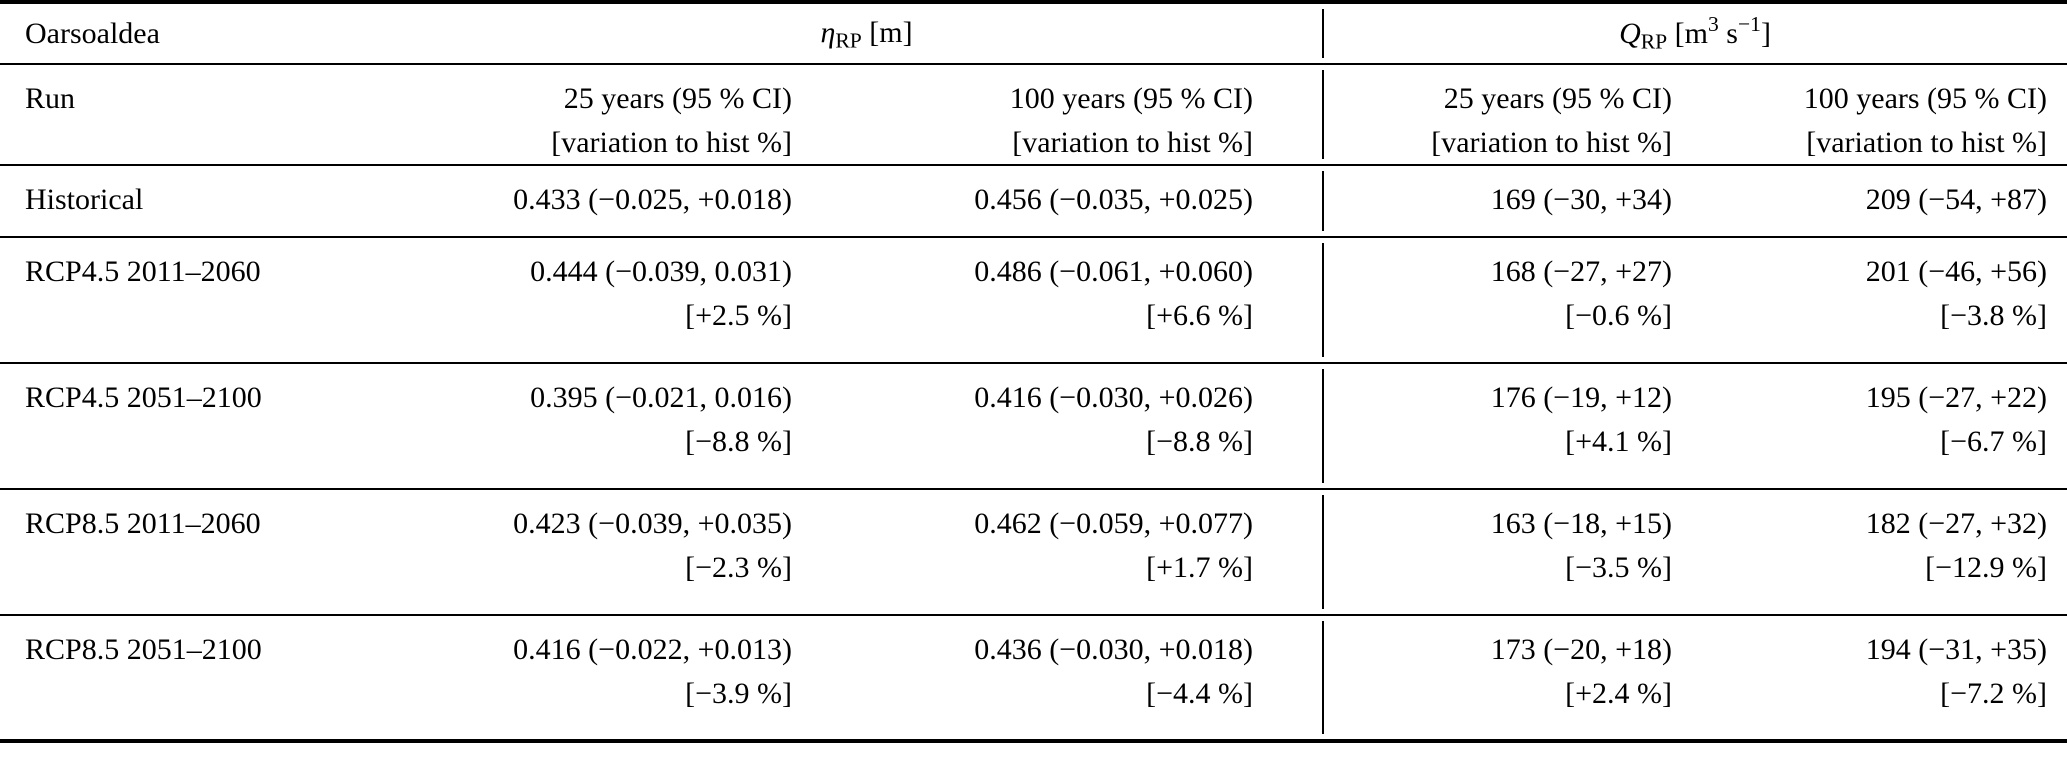  I want to click on ci-value: 0.416 (−0.022, +0.013), so click(652, 649).